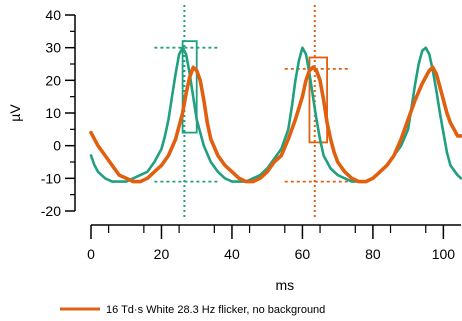  What do you see at coordinates (444, 254) in the screenshot?
I see `x-tick-label: 100` at bounding box center [444, 254].